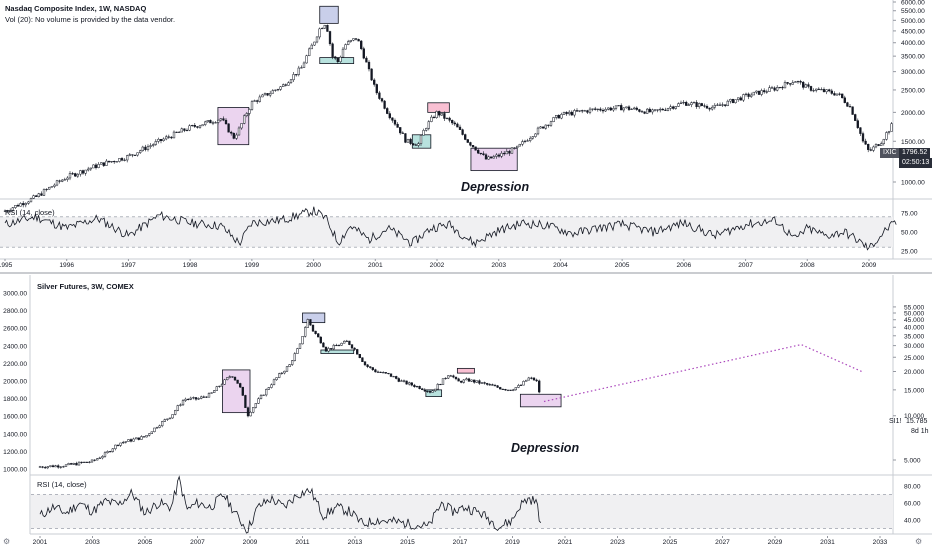 Image resolution: width=932 pixels, height=555 pixels. Describe the element at coordinates (919, 541) in the screenshot. I see `chart-settings-icon: ⚙` at that location.